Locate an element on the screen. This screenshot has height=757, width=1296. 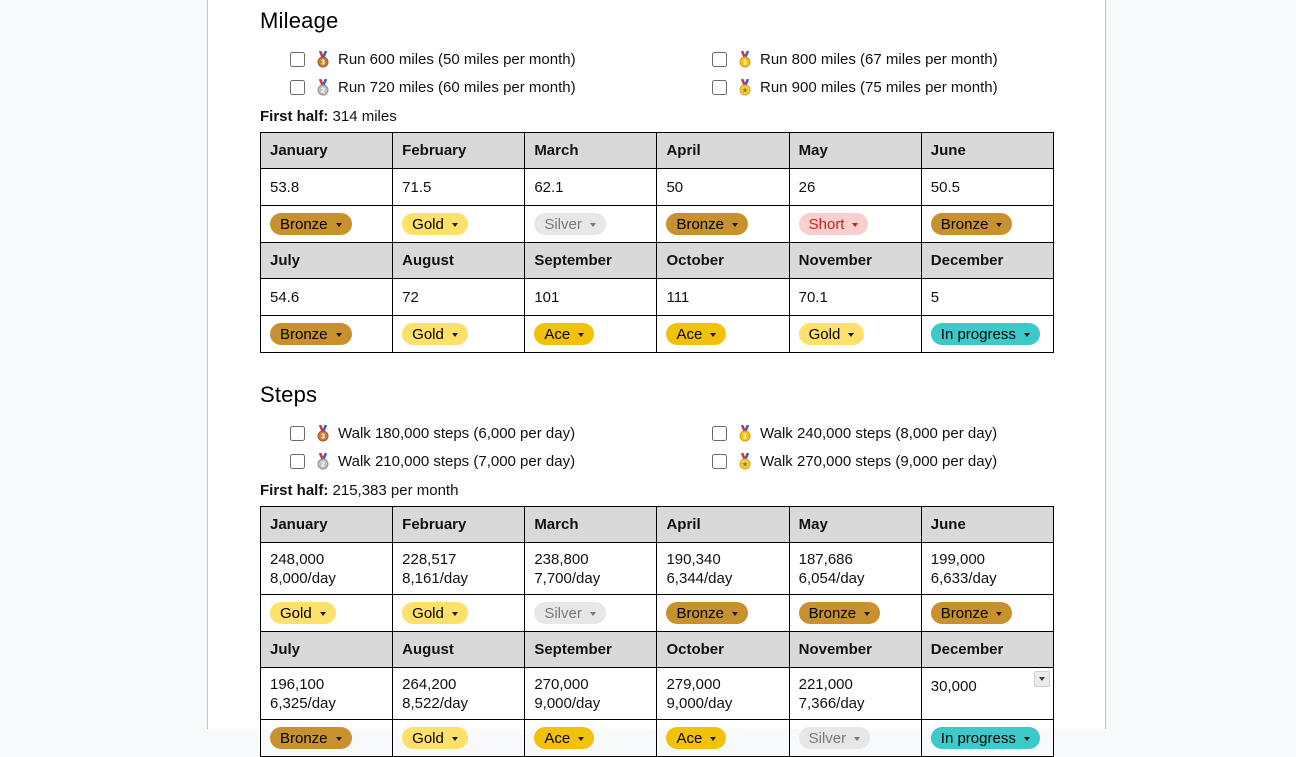
value-cell: 62.1 is located at coordinates (591, 187).